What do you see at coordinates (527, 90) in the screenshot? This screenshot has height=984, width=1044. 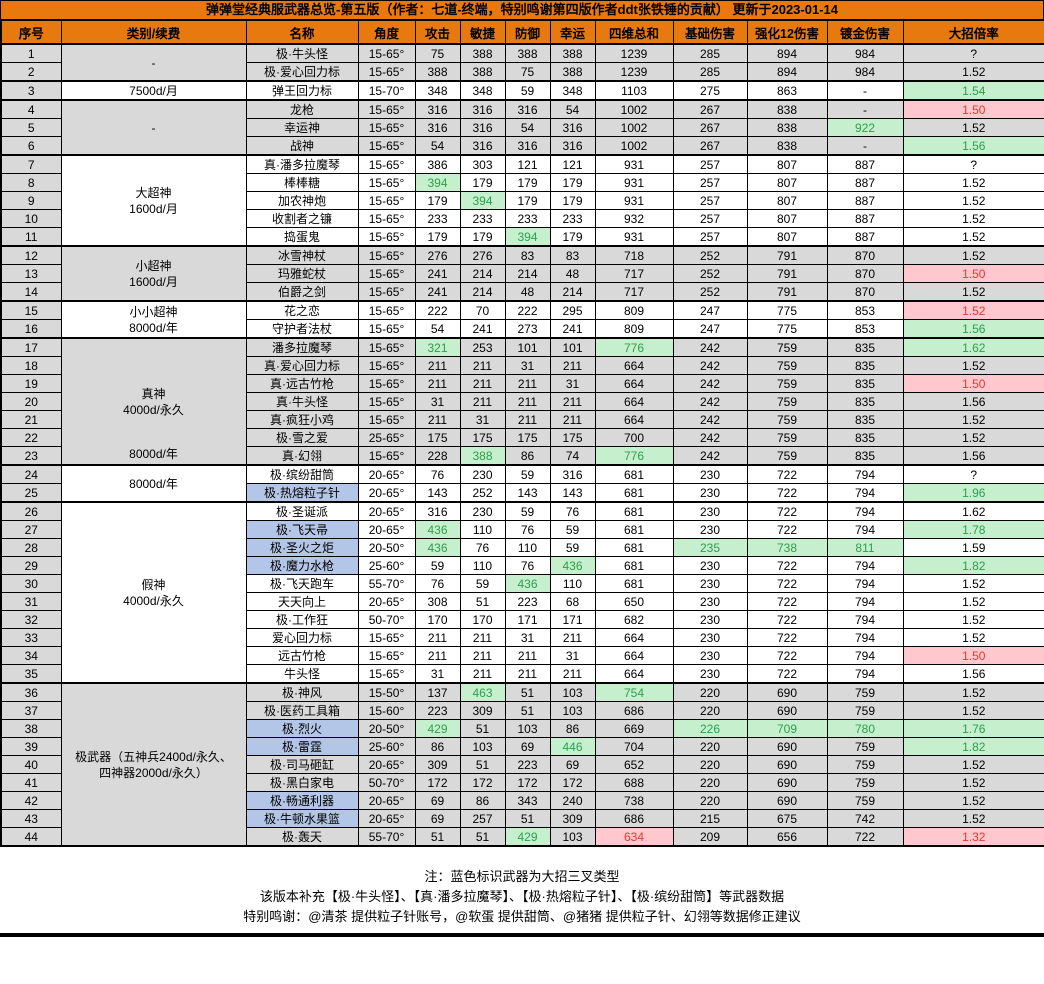 I see `defense-cell: 59` at bounding box center [527, 90].